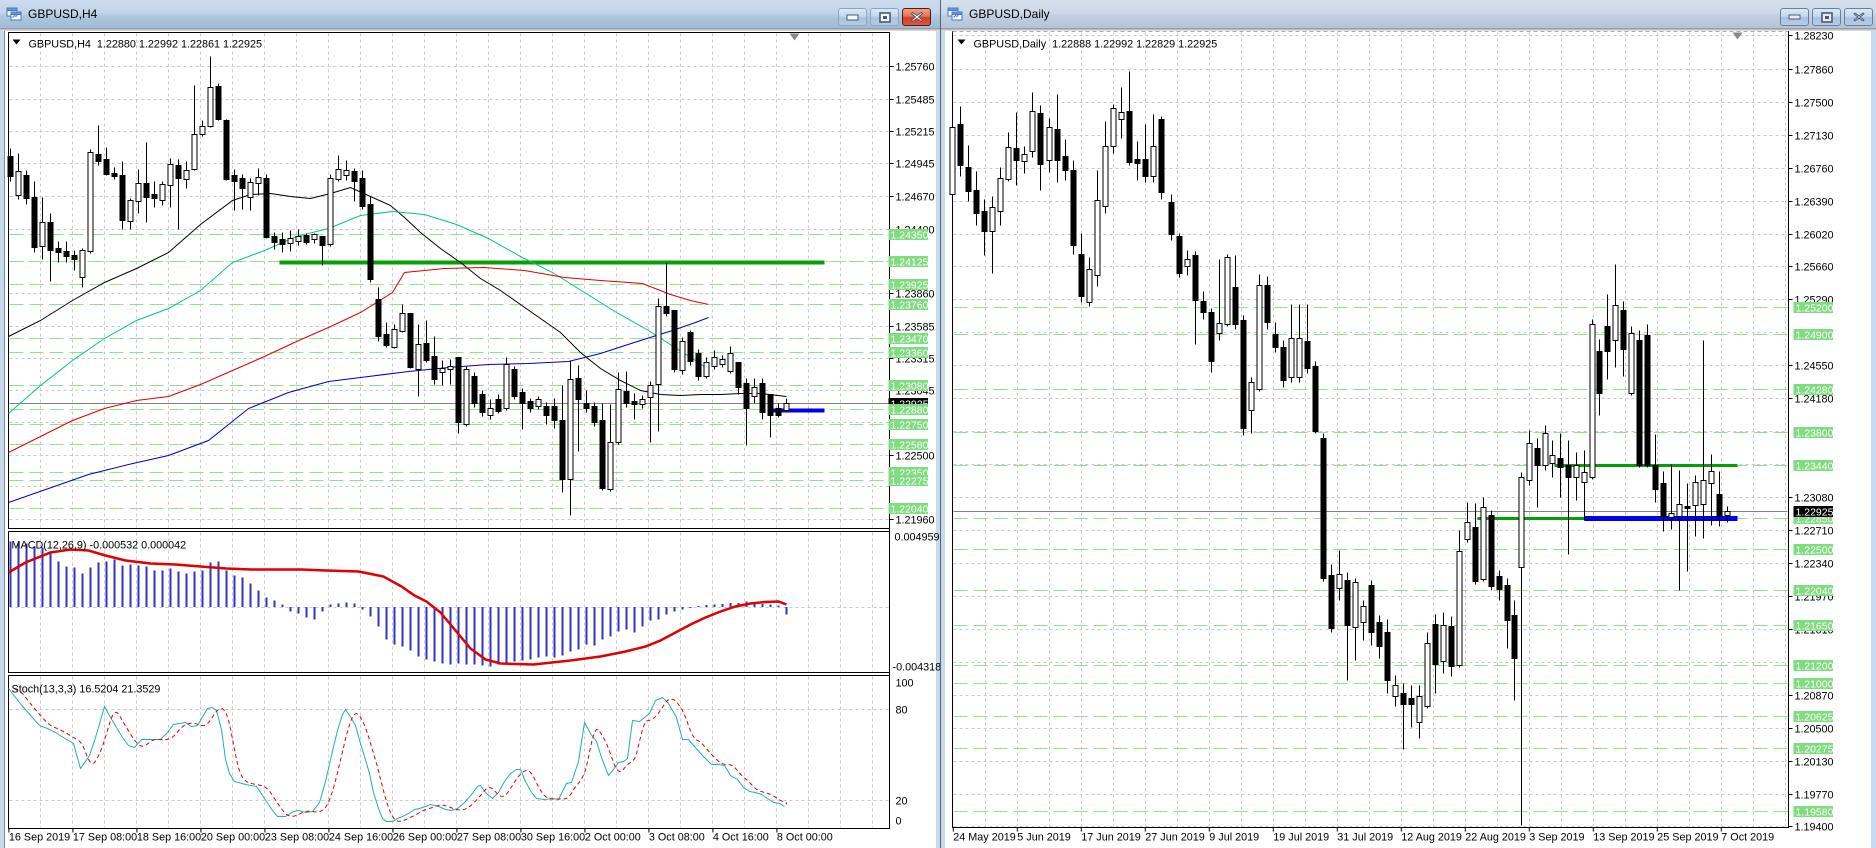 The width and height of the screenshot is (1876, 848). I want to click on svg-text: 1.23800, so click(1815, 433).